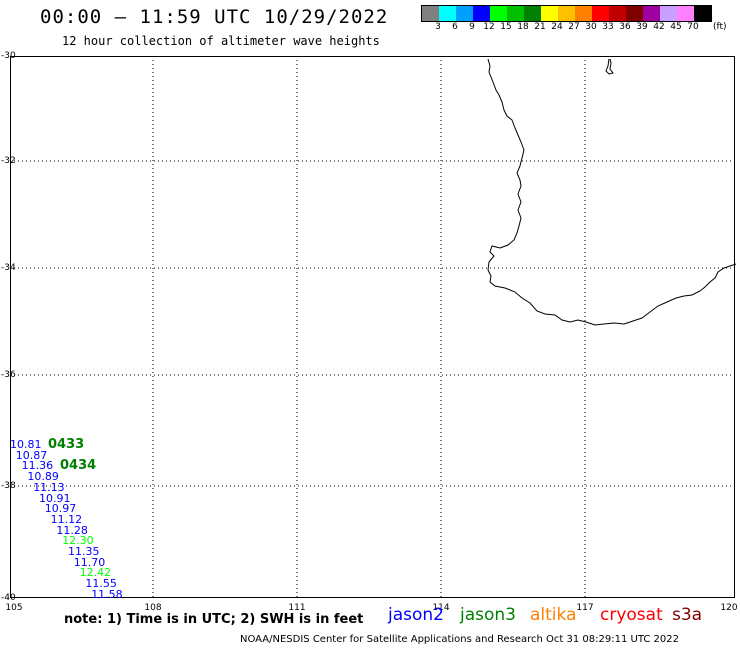 The width and height of the screenshot is (740, 650). Describe the element at coordinates (489, 27) in the screenshot. I see `colorbar-tick-label: 12` at that location.